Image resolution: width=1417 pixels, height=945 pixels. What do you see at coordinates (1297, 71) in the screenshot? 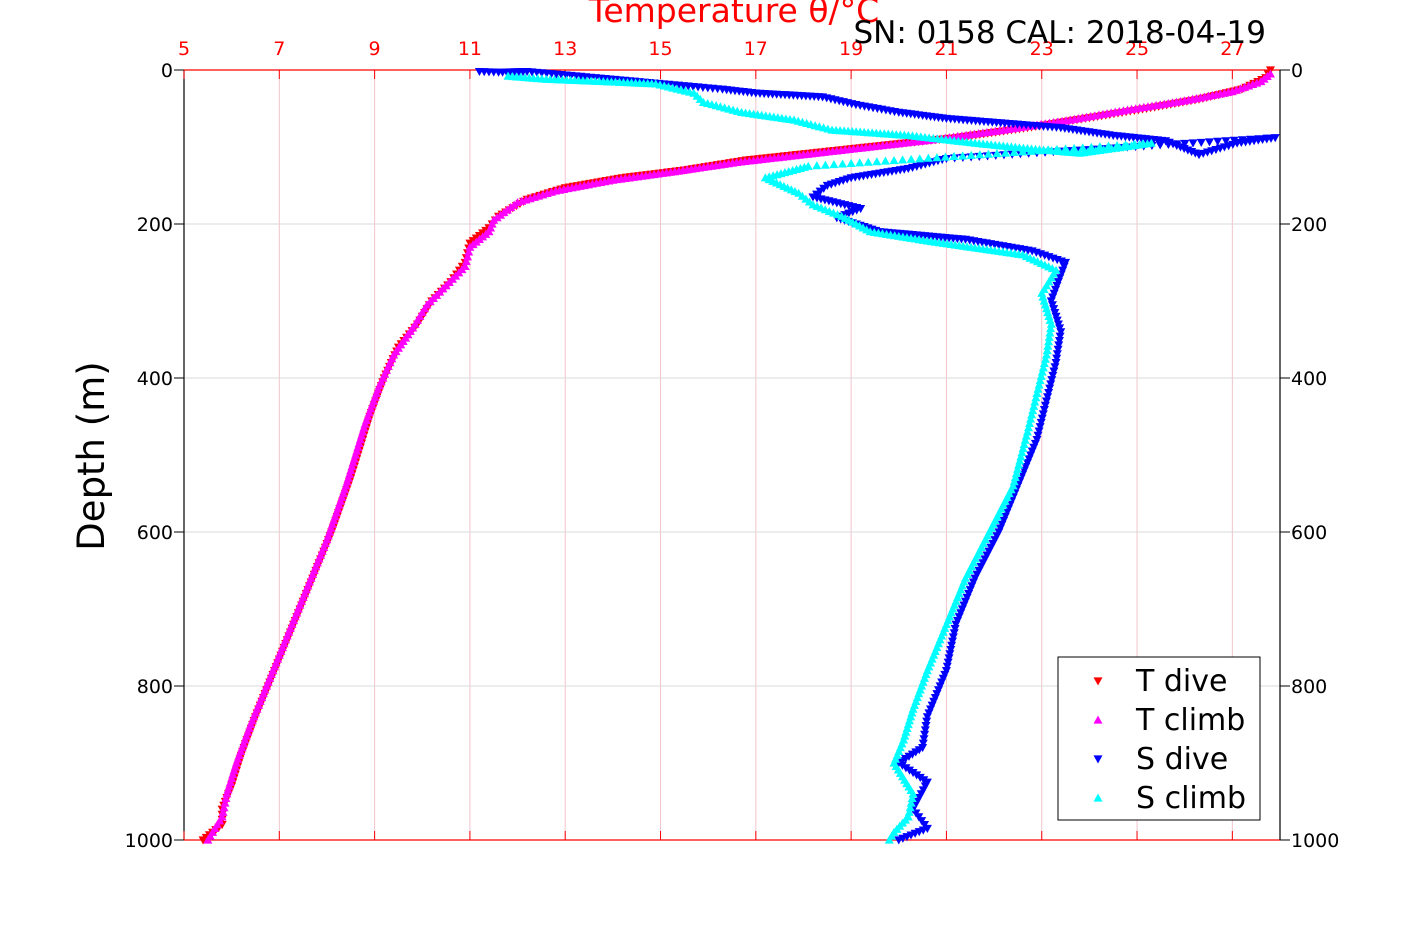
I see `y-tick-label-right: 0` at bounding box center [1297, 71].